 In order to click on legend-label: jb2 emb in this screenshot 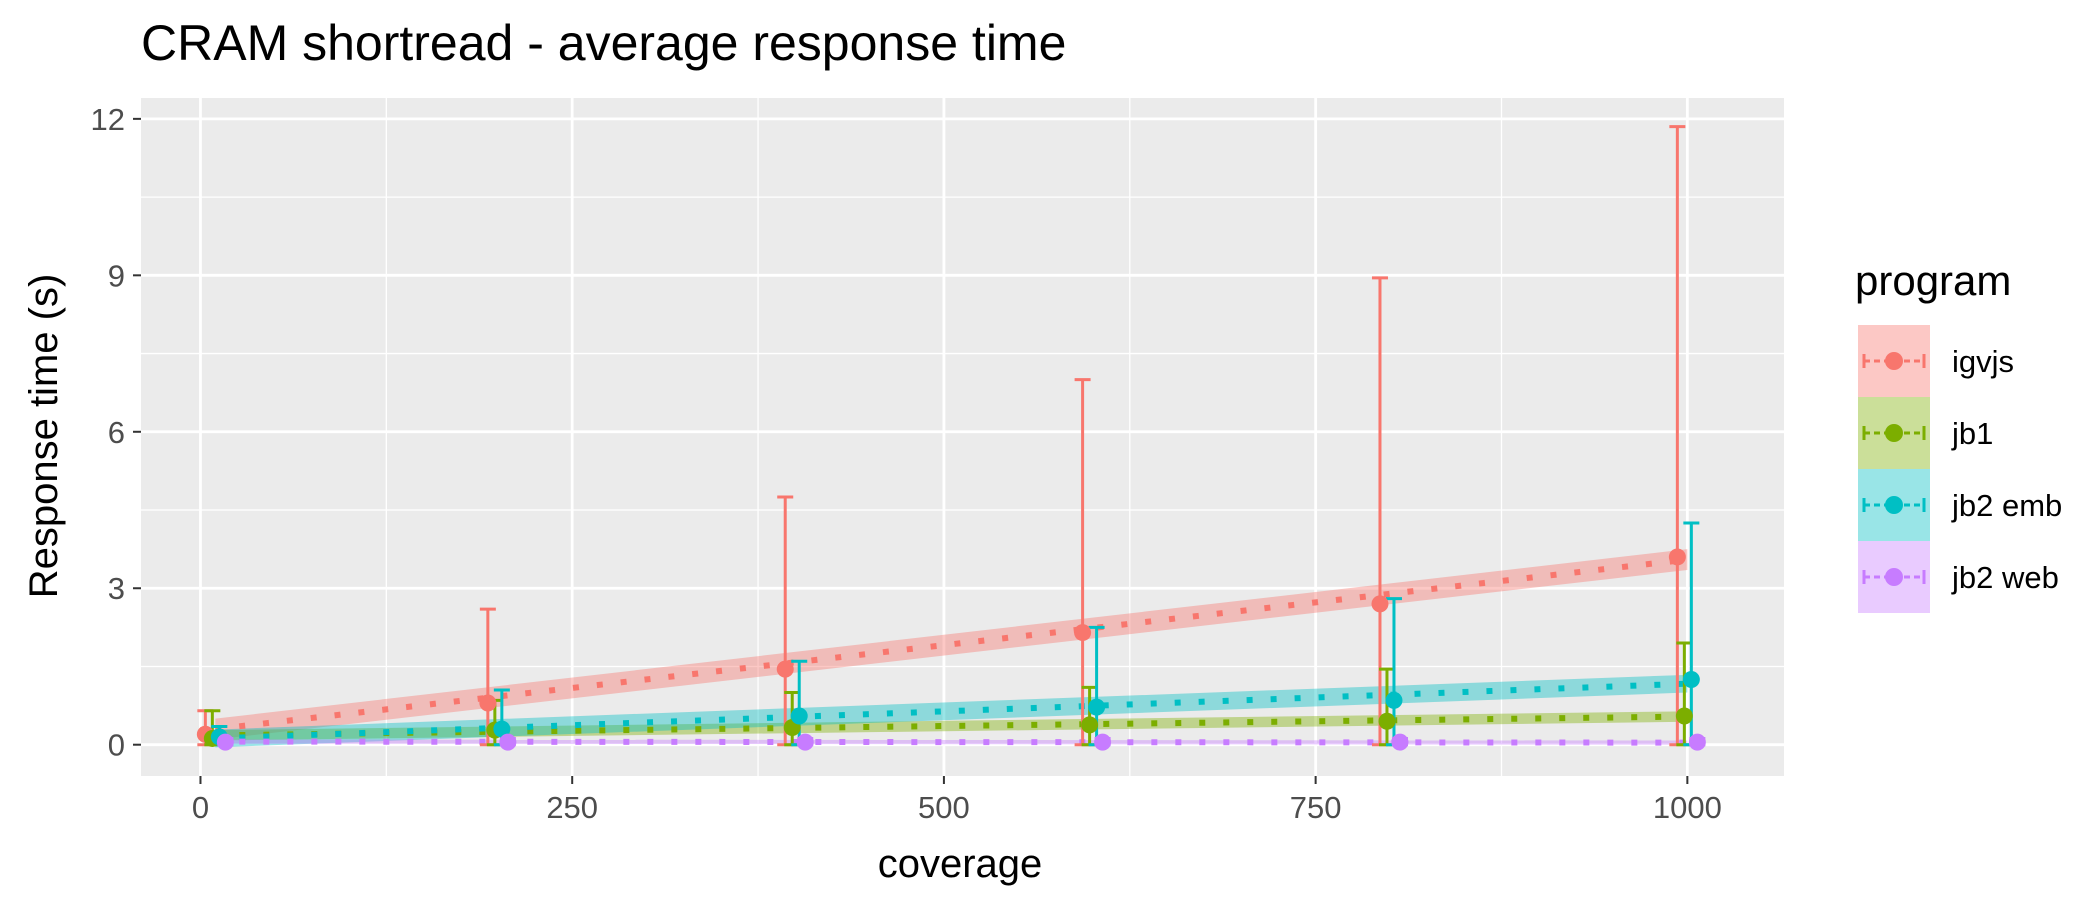, I will do `click(2006, 505)`.